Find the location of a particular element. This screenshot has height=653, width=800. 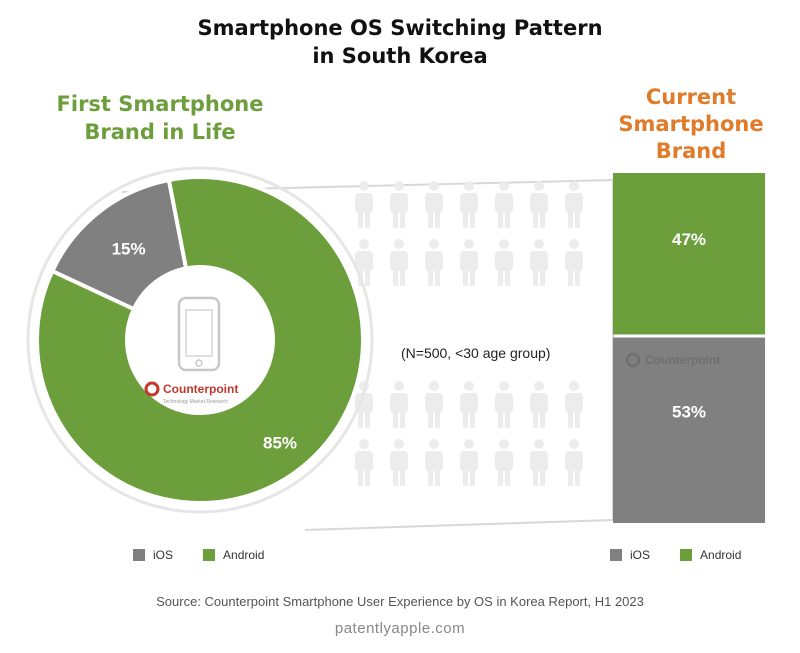

bar-watermark: Counterpoint is located at coordinates (672, 360).